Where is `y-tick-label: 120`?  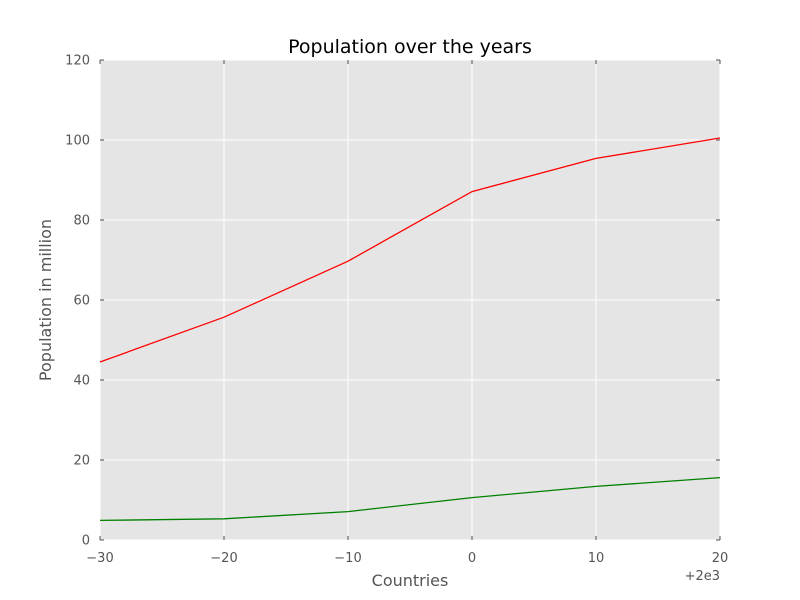
y-tick-label: 120 is located at coordinates (77, 61).